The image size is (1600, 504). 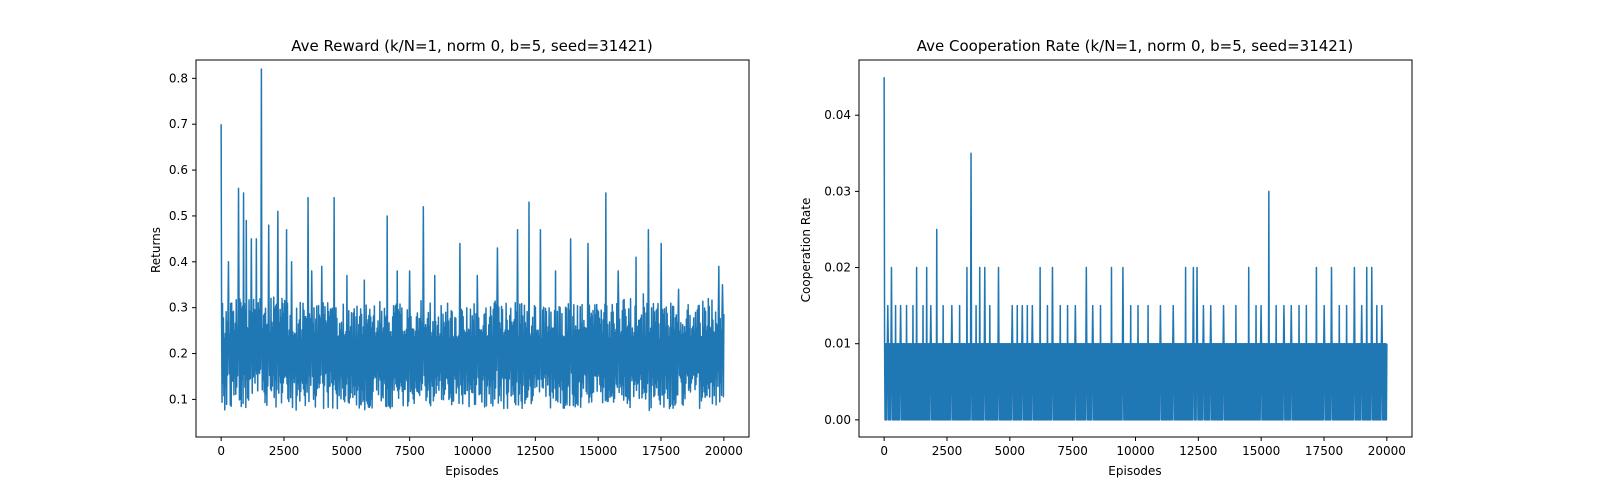 What do you see at coordinates (178, 170) in the screenshot?
I see `reward-y-tick-label: 0.6` at bounding box center [178, 170].